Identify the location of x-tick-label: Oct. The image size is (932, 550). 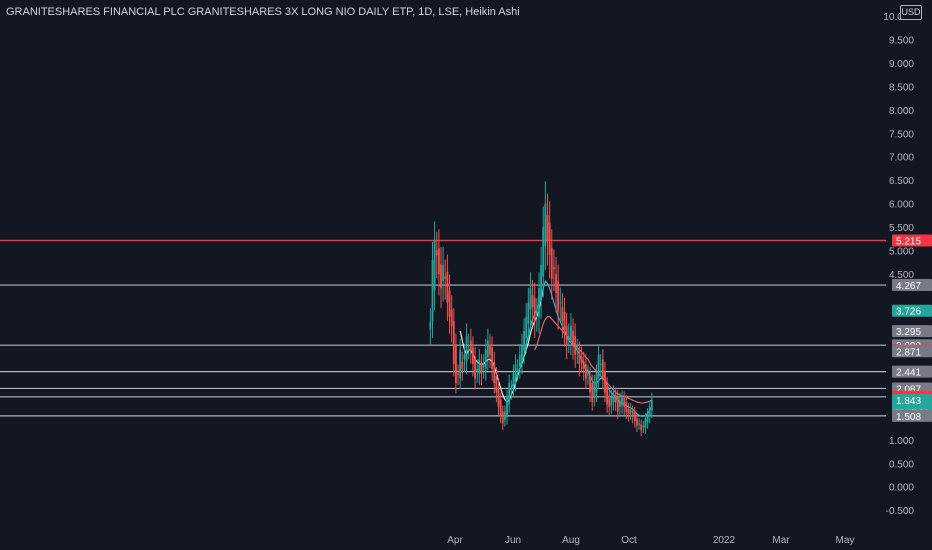
(629, 540).